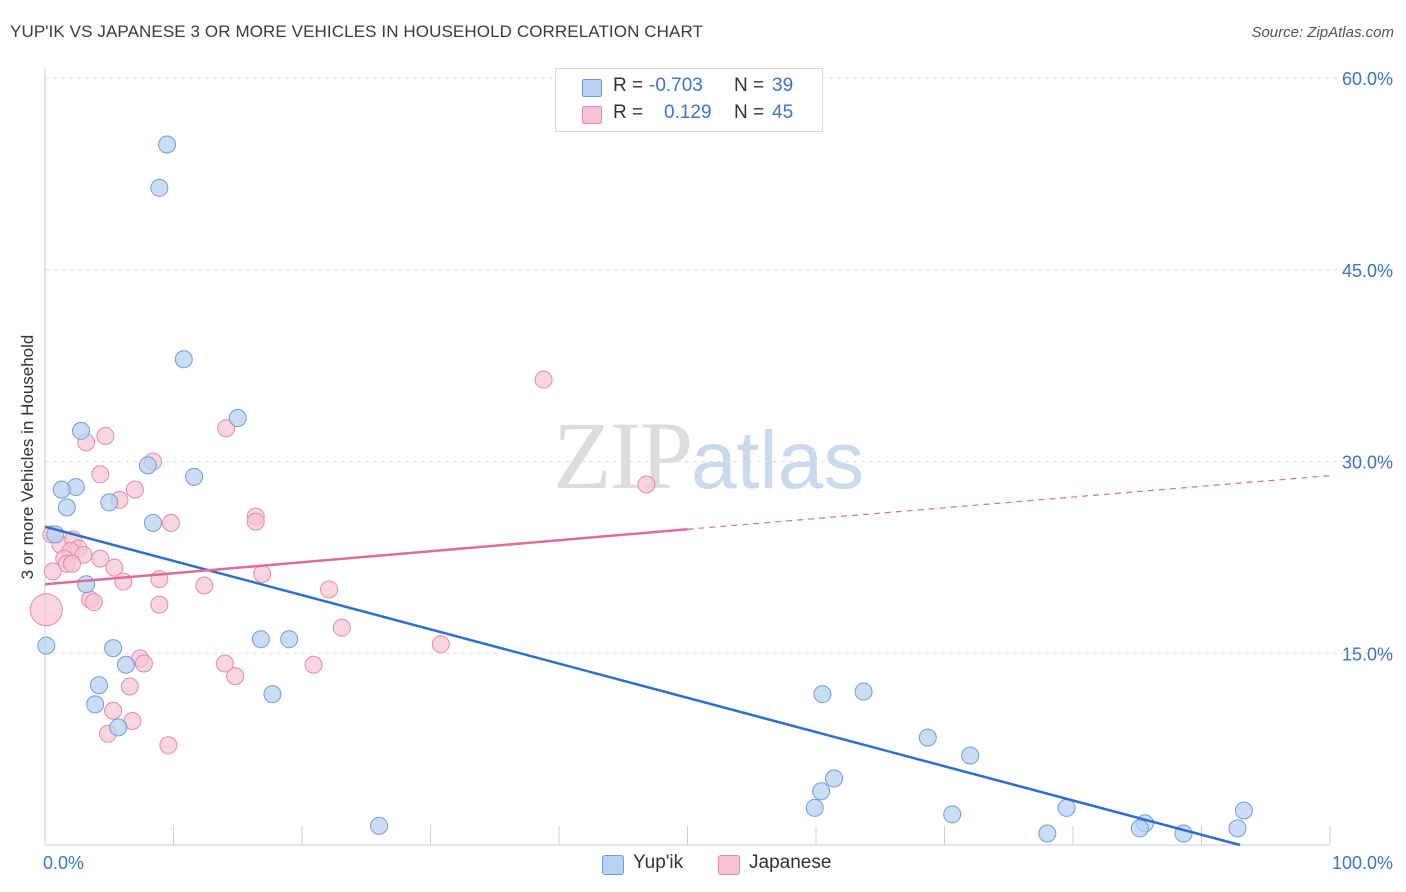 The height and width of the screenshot is (892, 1406). I want to click on watermark: ZIPatlas, so click(708, 455).